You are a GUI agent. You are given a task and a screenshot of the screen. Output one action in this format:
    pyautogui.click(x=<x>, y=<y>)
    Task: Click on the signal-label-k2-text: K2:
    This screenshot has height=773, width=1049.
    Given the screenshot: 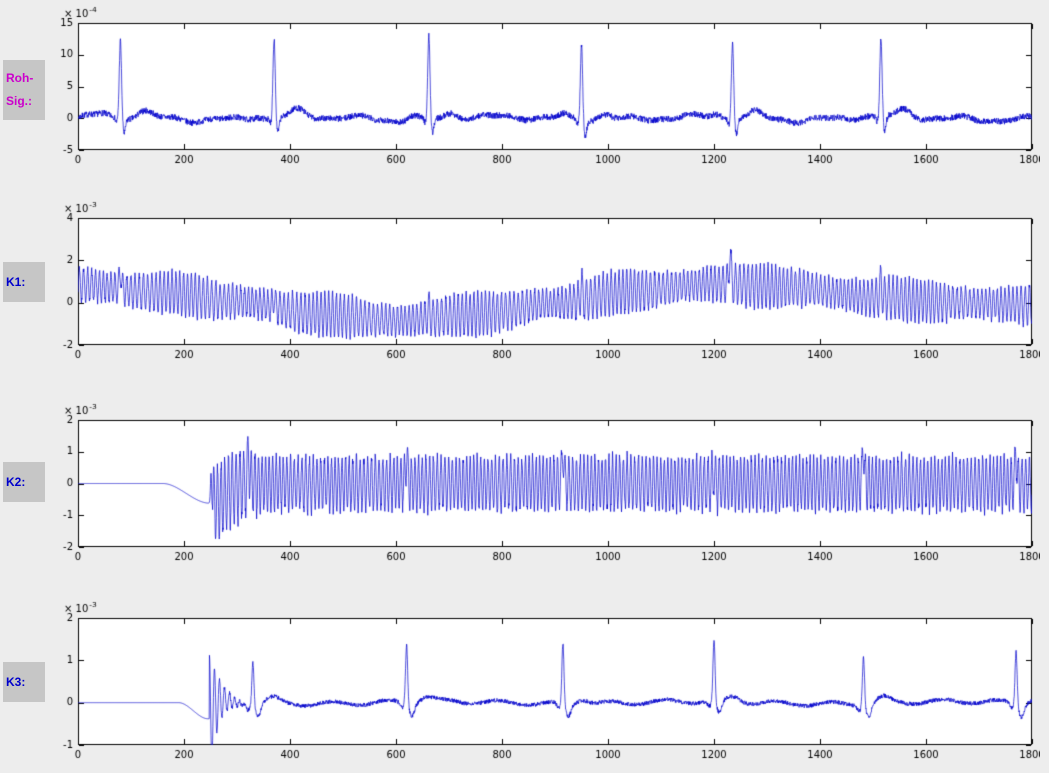 What is the action you would take?
    pyautogui.click(x=16, y=481)
    